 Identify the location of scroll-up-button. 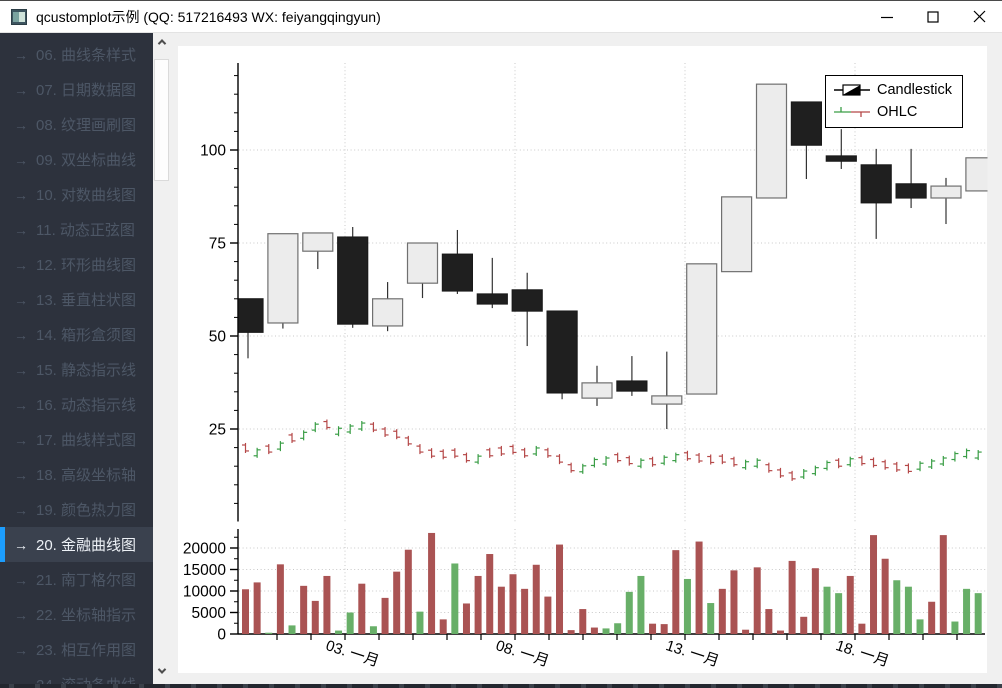
(161, 41).